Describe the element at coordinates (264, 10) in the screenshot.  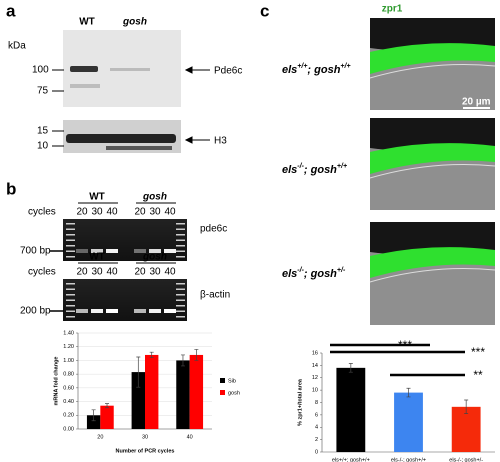
I see `panel-label: c` at that location.